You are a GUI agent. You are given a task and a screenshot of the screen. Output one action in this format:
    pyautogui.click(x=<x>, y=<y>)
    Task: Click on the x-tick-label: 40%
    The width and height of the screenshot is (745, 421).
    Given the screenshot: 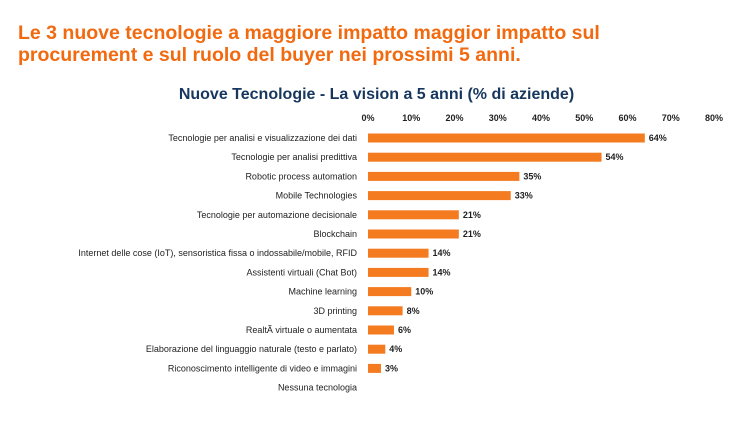 What is the action you would take?
    pyautogui.click(x=541, y=118)
    